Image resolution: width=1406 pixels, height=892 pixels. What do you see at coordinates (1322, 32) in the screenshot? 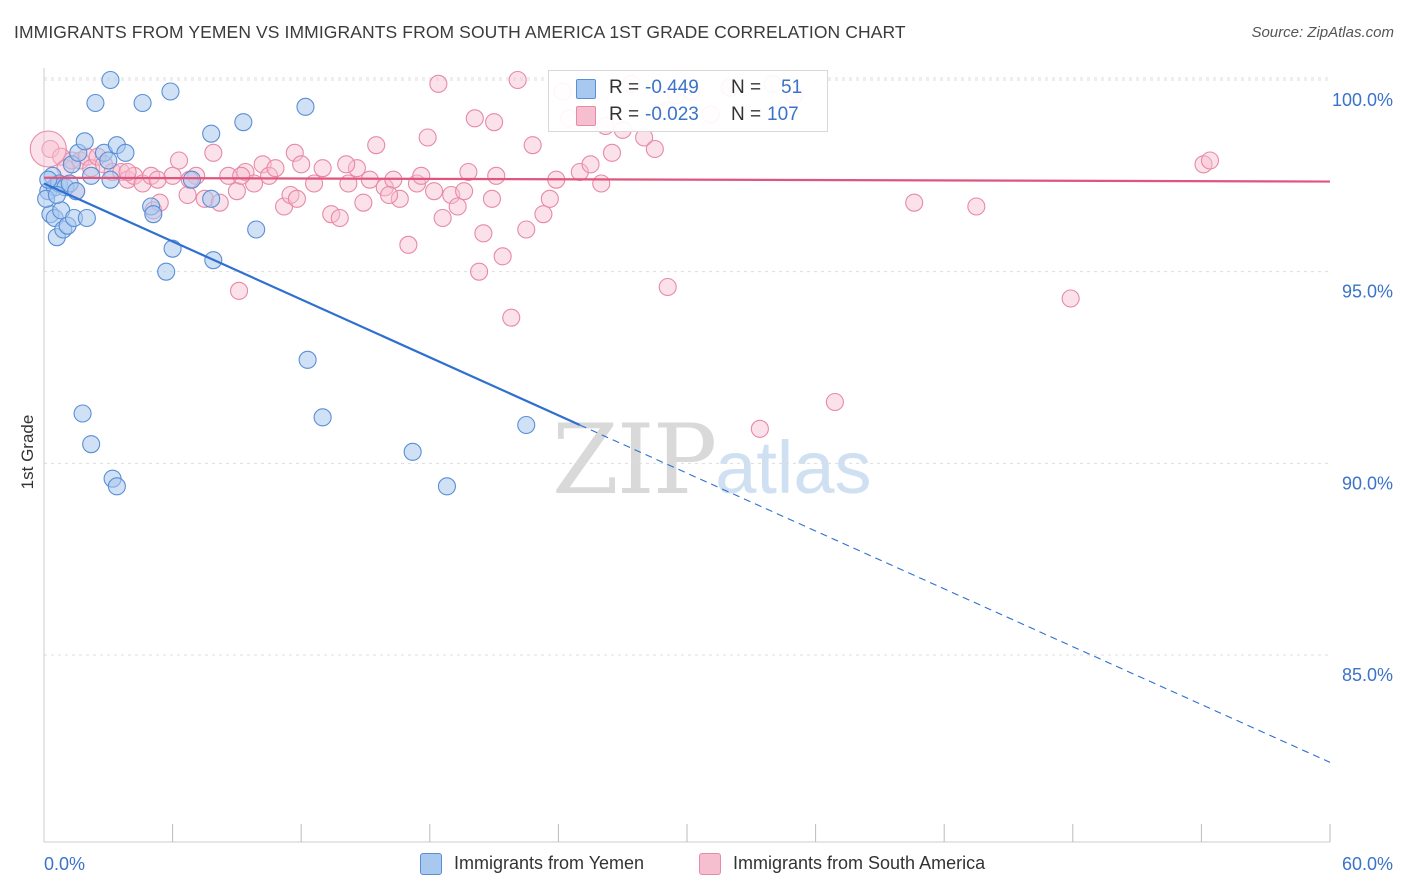
I see `source-label: Source: ZipAtlas.com` at bounding box center [1322, 32].